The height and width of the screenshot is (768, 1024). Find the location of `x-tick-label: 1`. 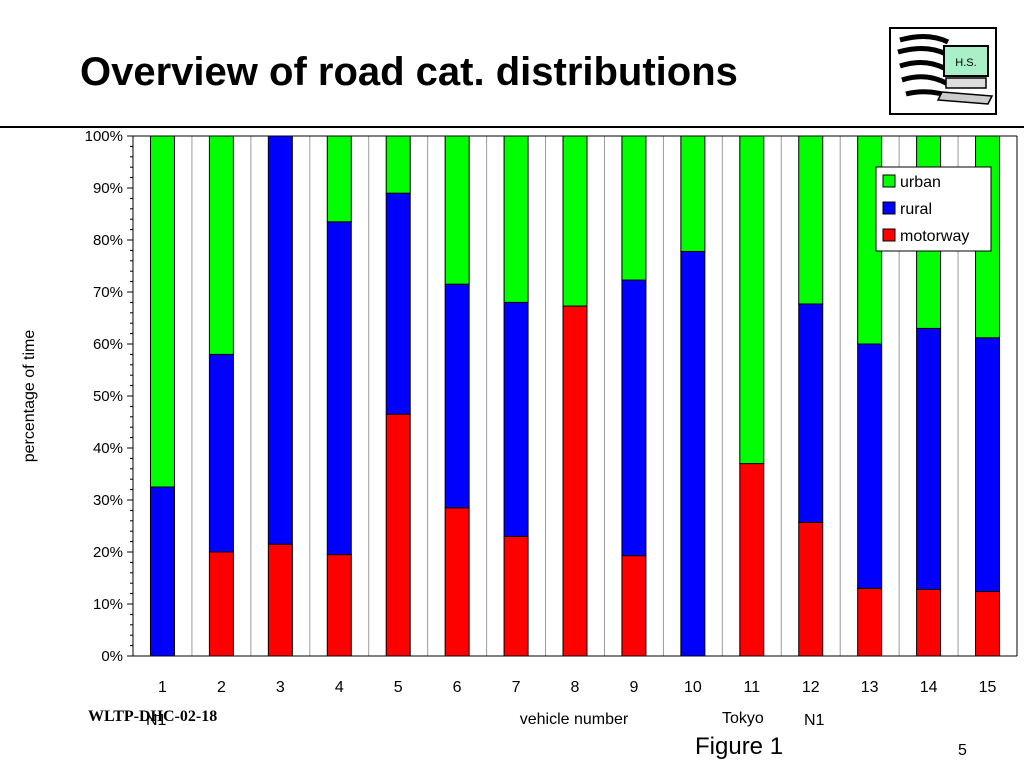

x-tick-label: 1 is located at coordinates (162, 687).